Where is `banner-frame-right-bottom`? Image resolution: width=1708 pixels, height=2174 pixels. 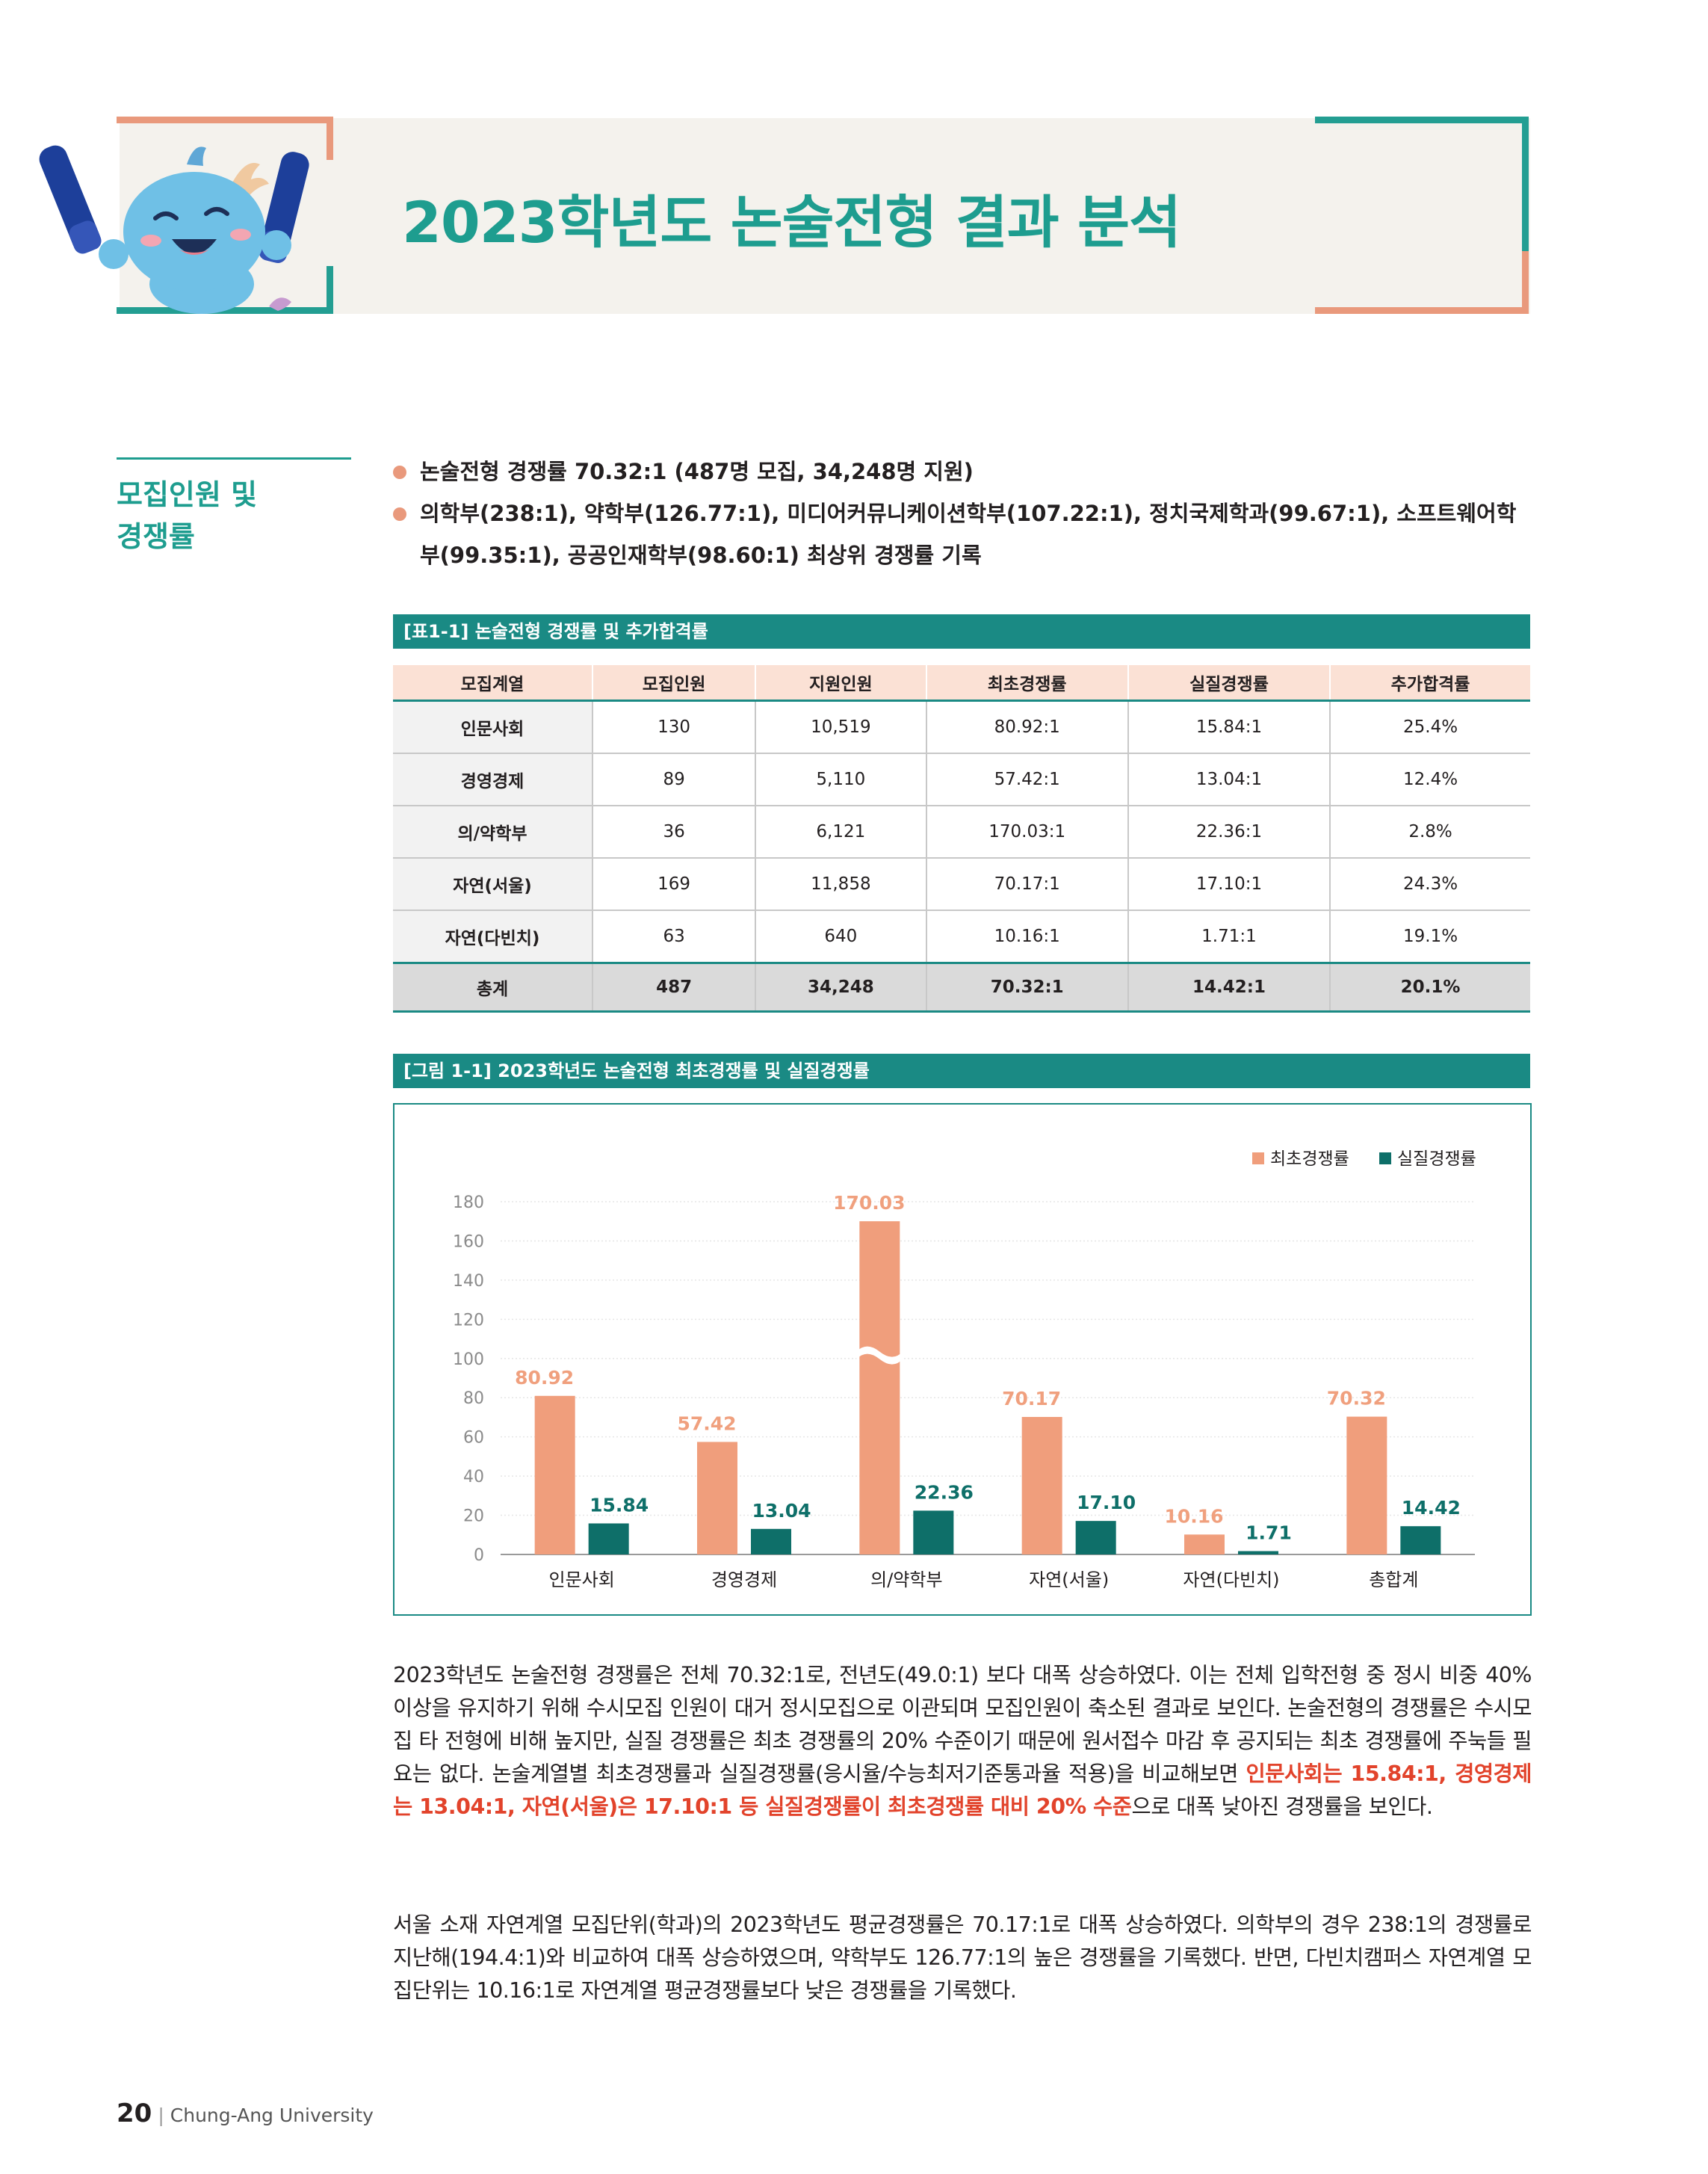 banner-frame-right-bottom is located at coordinates (1422, 310).